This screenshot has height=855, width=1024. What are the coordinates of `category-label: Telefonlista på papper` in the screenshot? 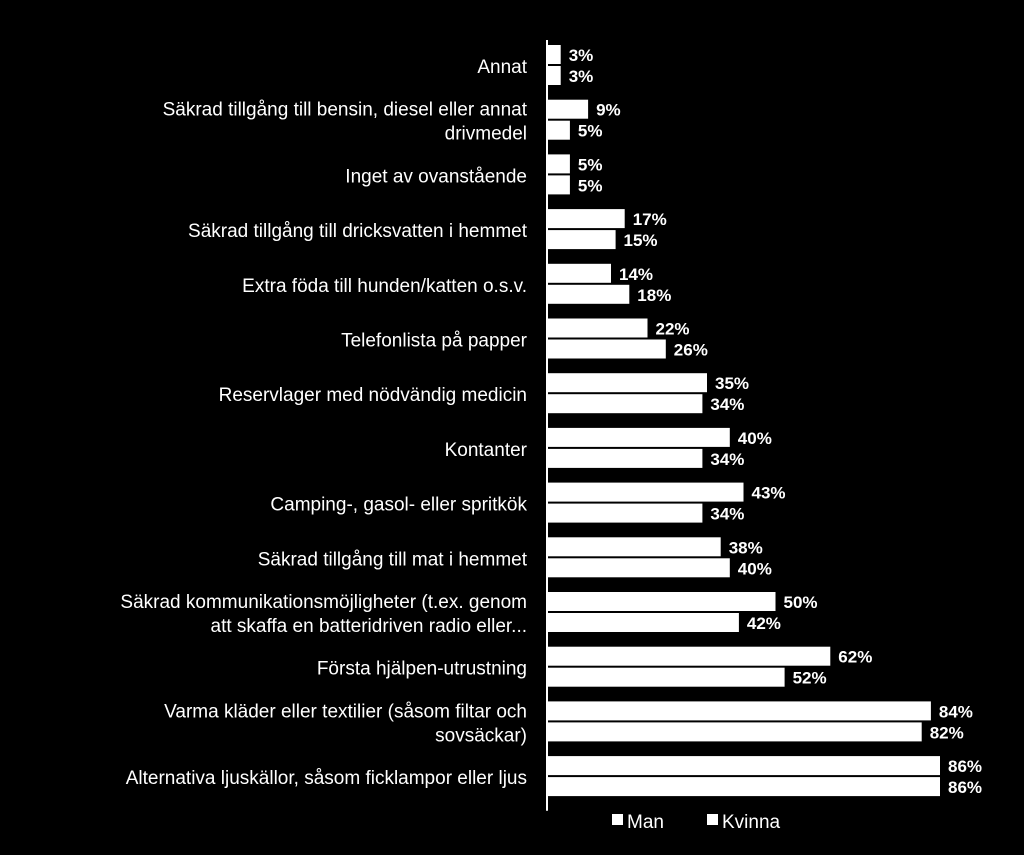 It's located at (434, 341).